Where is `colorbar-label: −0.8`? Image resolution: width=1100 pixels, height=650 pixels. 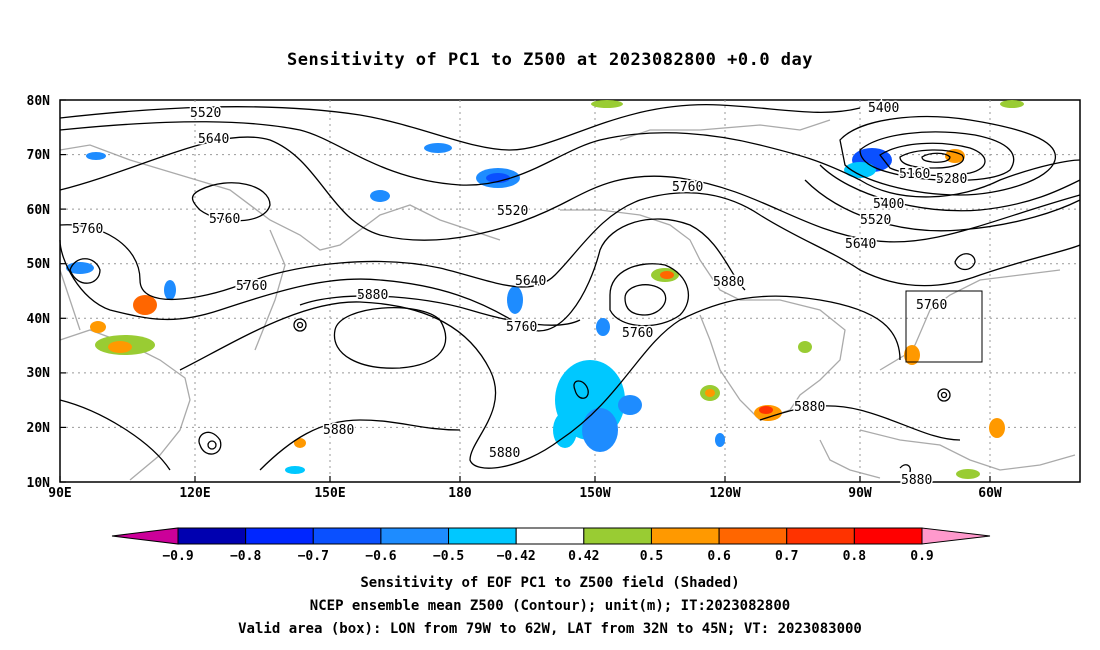 colorbar-label: −0.8 is located at coordinates (245, 556).